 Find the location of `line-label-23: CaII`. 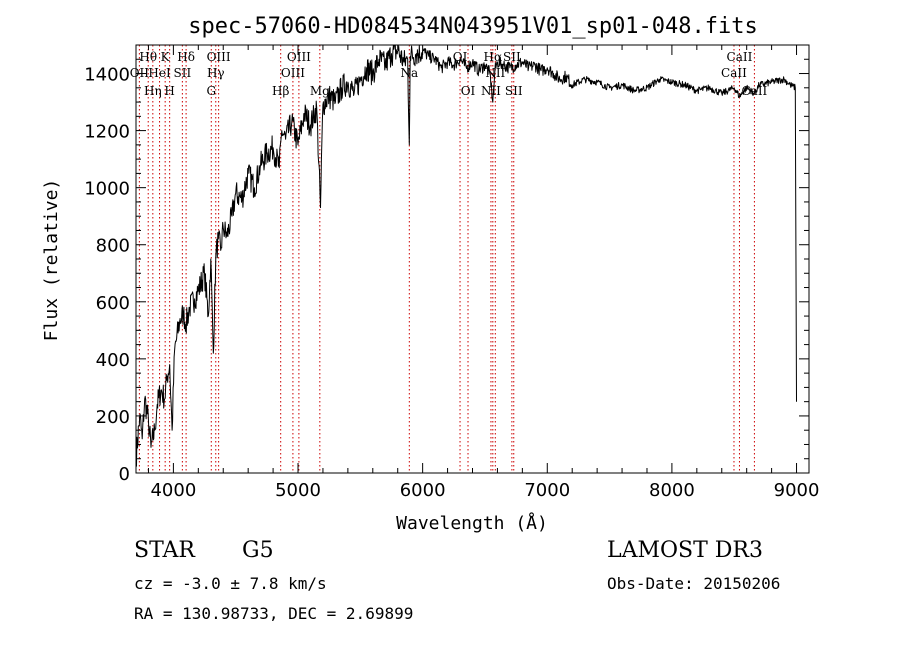

line-label-23: CaII is located at coordinates (734, 73).